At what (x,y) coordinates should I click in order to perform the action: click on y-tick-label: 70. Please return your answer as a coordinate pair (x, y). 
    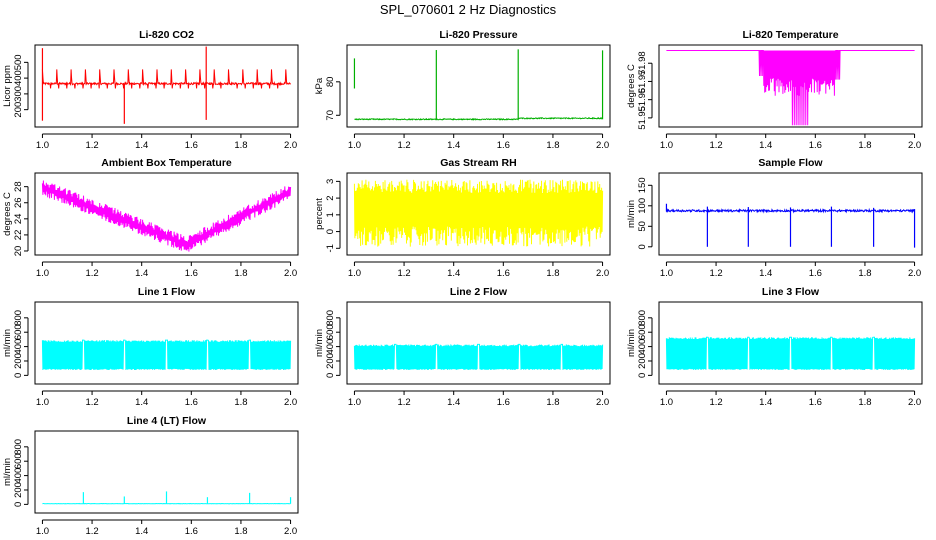
    Looking at the image, I should click on (330, 115).